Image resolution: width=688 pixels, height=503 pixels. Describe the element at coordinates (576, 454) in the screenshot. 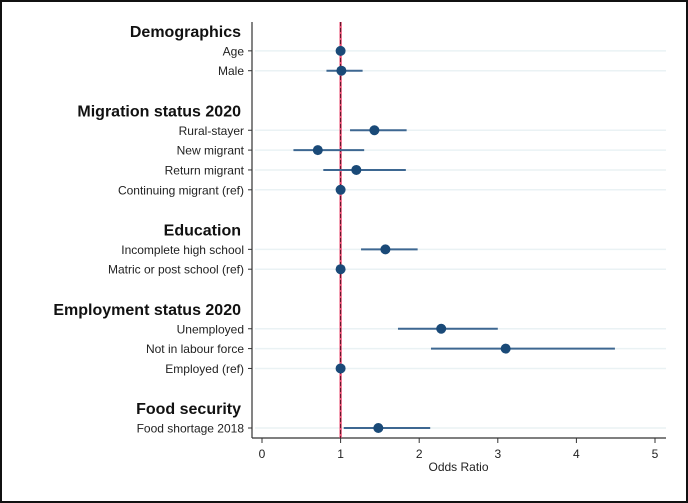

I see `x-tick-label: 4` at that location.